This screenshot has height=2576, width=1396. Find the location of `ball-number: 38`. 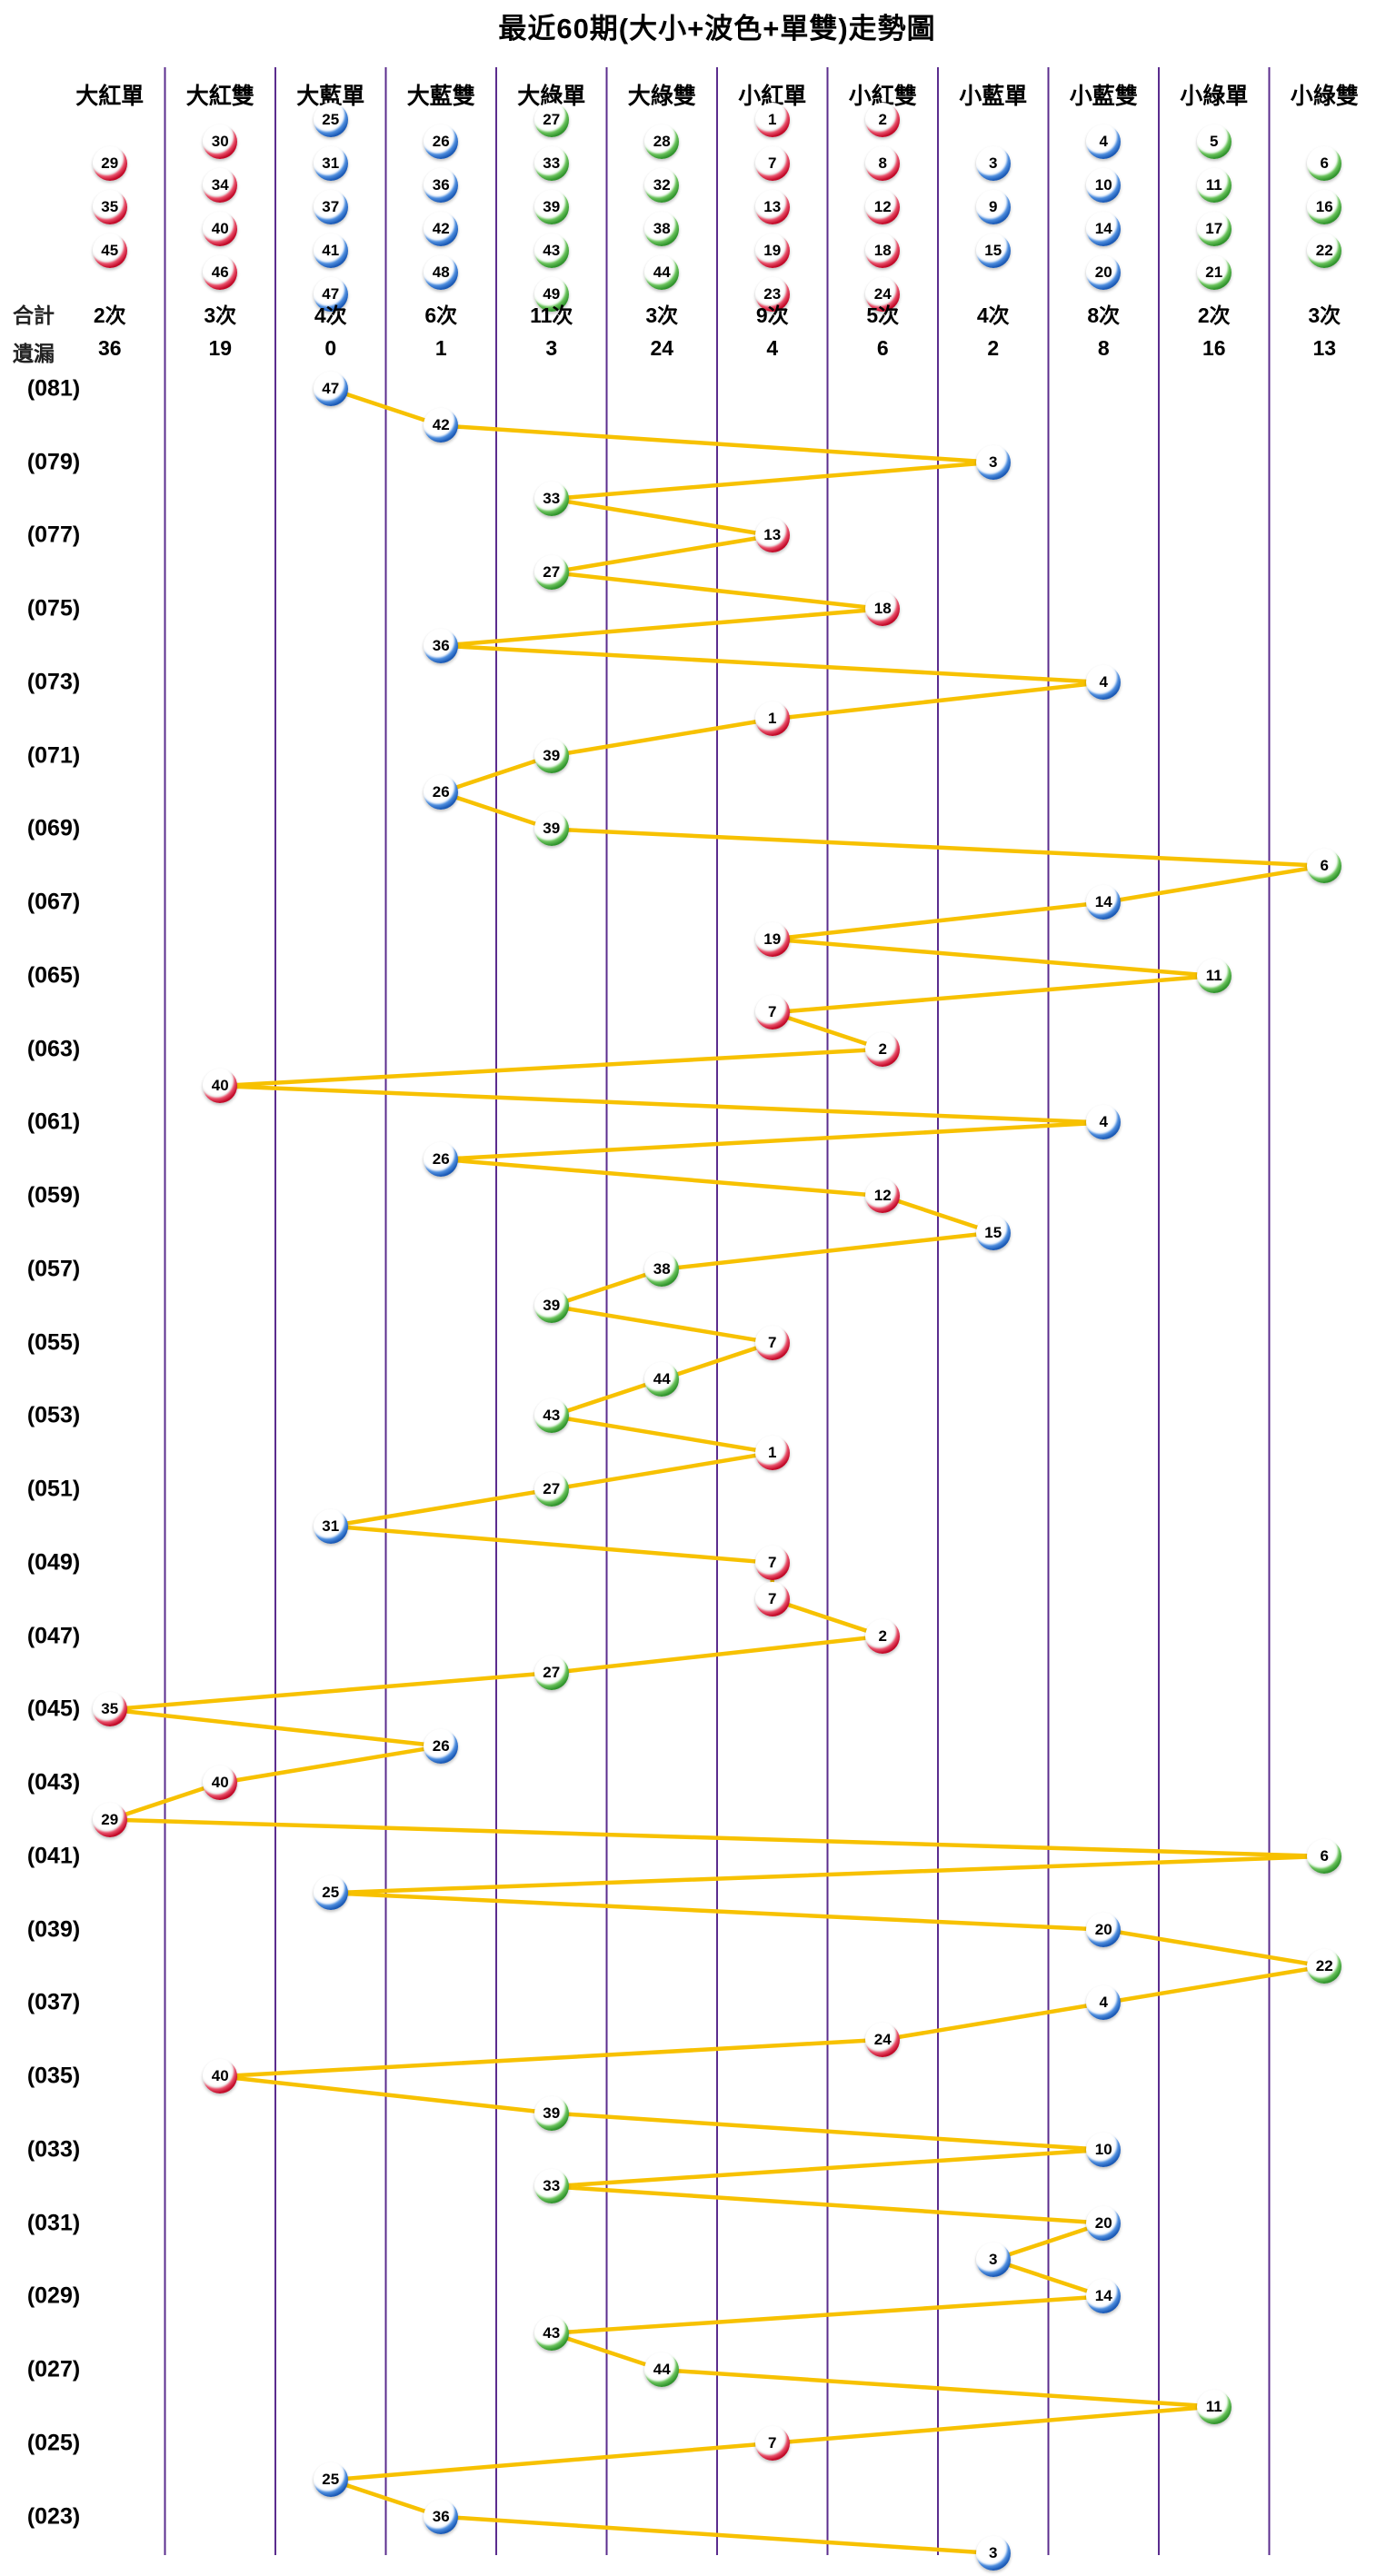

ball-number: 38 is located at coordinates (662, 1268).